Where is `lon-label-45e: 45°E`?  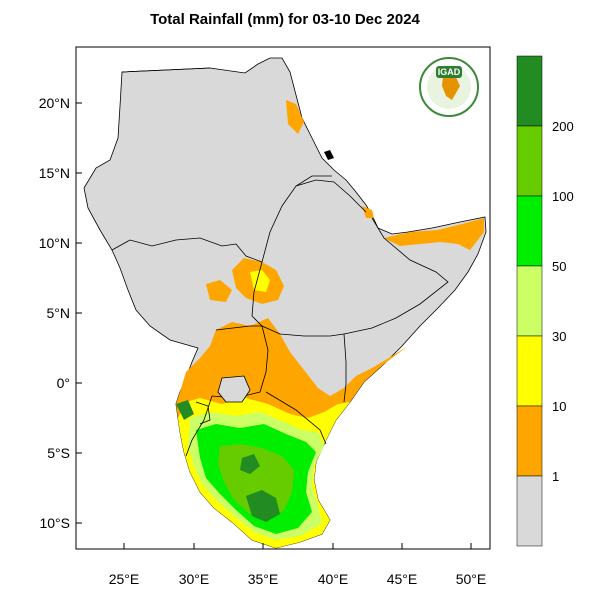 lon-label-45e: 45°E is located at coordinates (402, 579).